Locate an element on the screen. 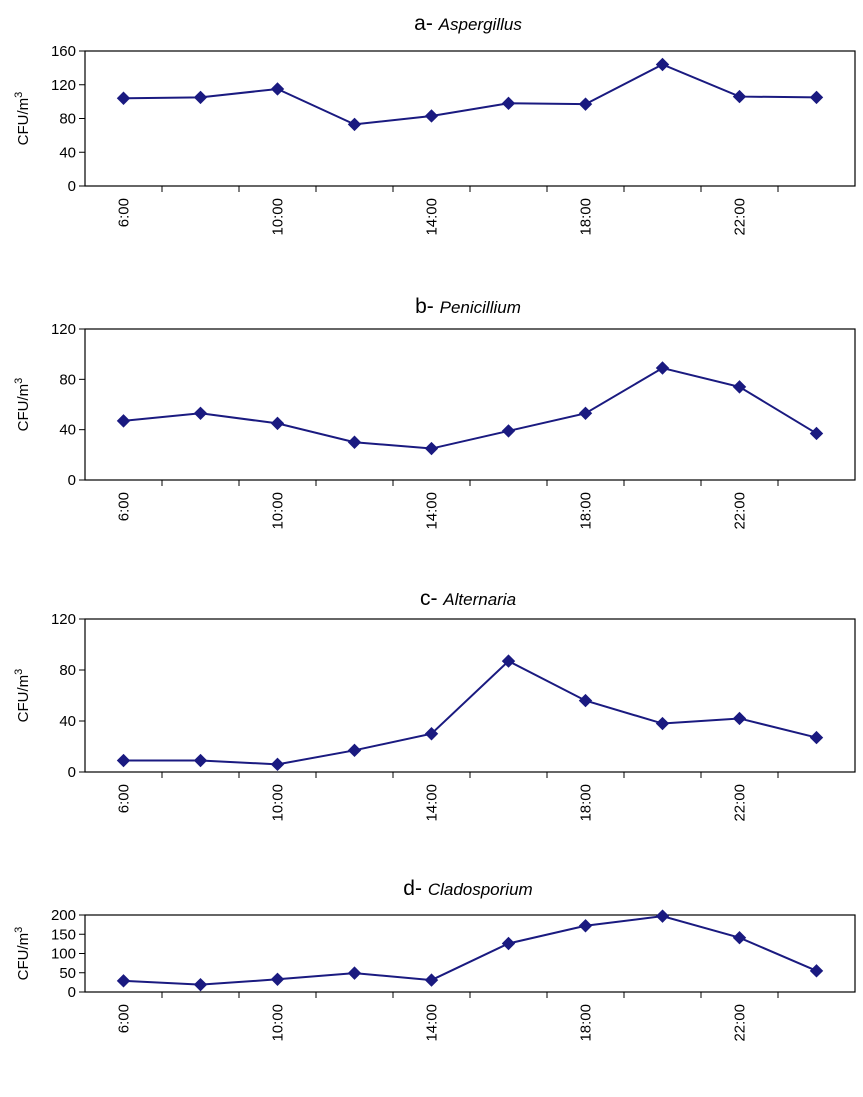 The height and width of the screenshot is (1097, 863). chart-title: c- Alternaria is located at coordinates (468, 598).